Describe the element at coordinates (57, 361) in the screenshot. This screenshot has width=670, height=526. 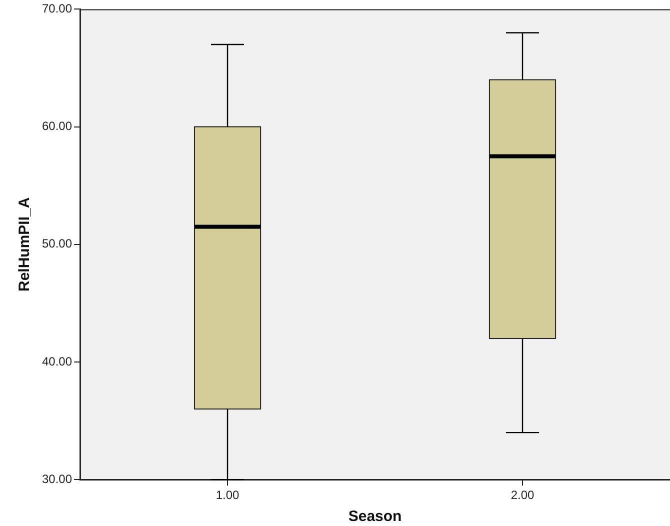
I see `y-tick-label: 40.00` at that location.